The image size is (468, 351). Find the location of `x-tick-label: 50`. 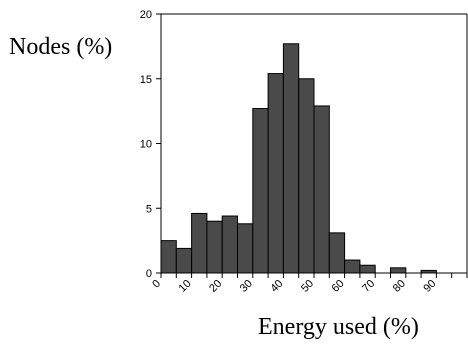

x-tick-label: 50 is located at coordinates (307, 286).